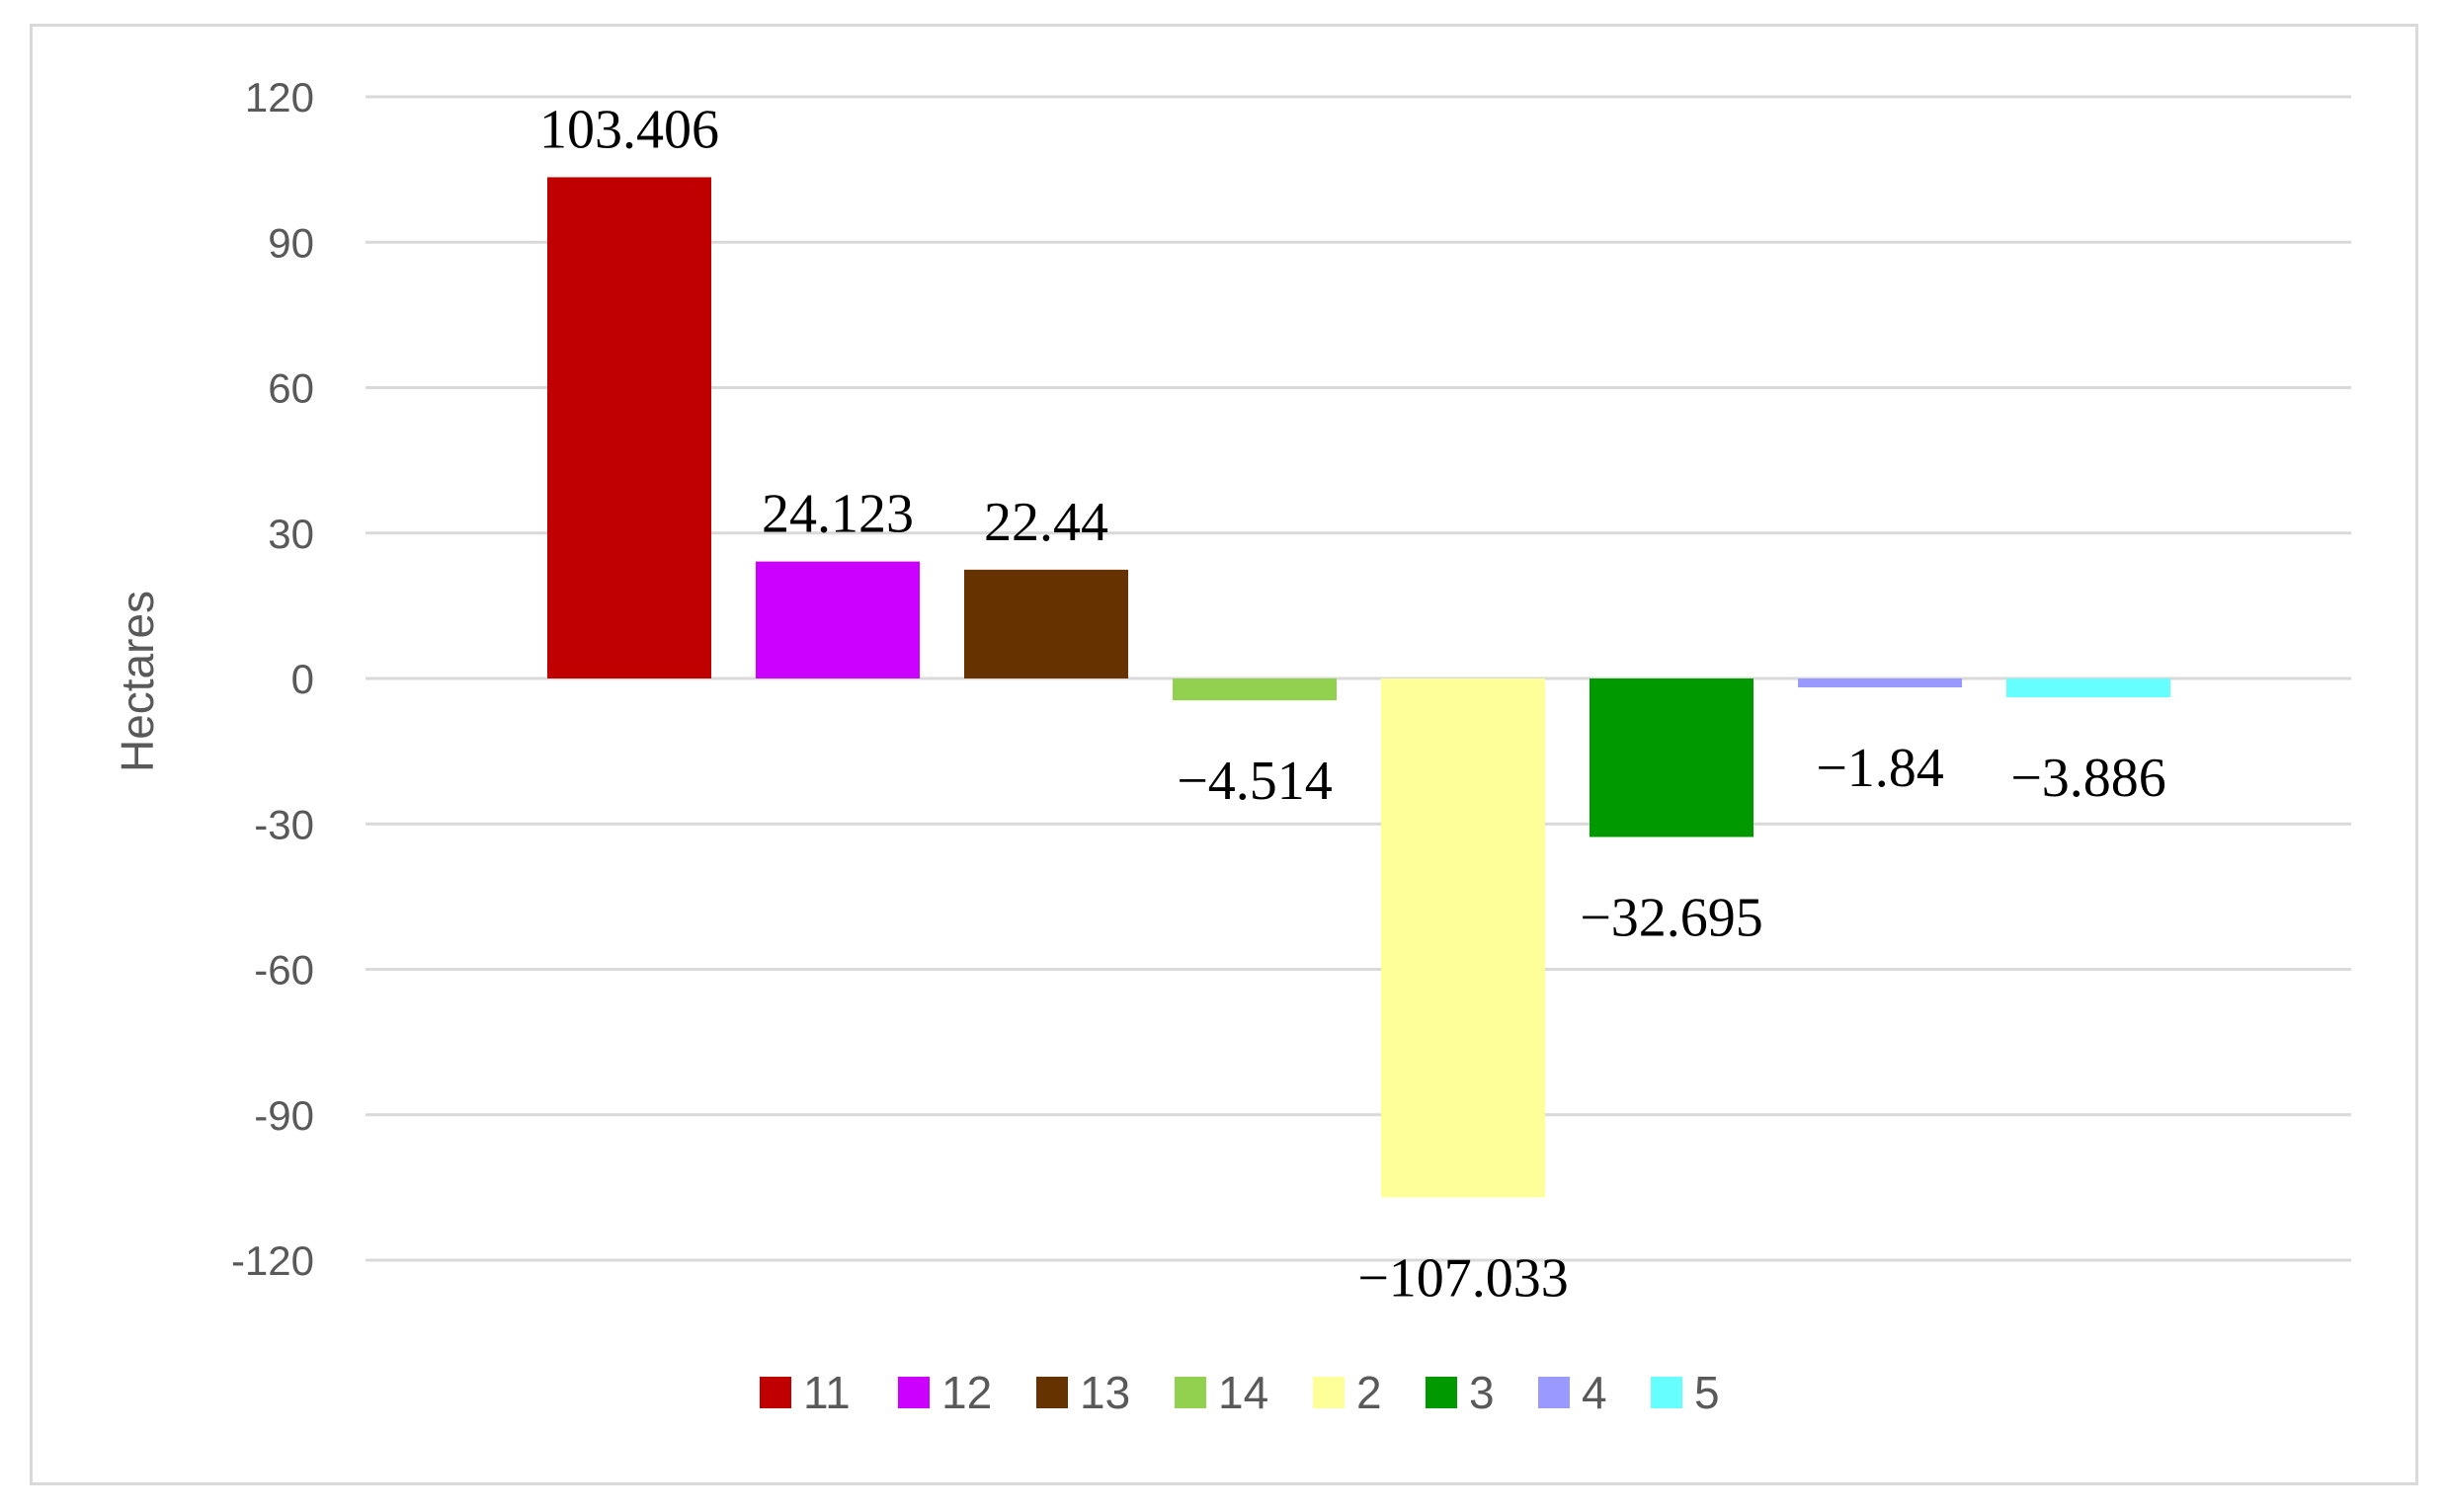 The width and height of the screenshot is (2448, 1512). Describe the element at coordinates (966, 1393) in the screenshot. I see `legend-label-12: 12` at that location.